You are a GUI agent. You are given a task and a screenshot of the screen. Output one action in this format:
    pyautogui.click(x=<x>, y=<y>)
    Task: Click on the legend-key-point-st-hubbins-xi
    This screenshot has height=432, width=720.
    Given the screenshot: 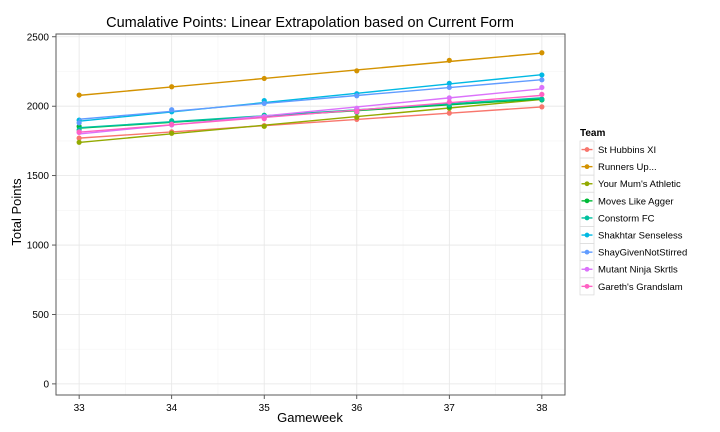 What is the action you would take?
    pyautogui.click(x=587, y=149)
    